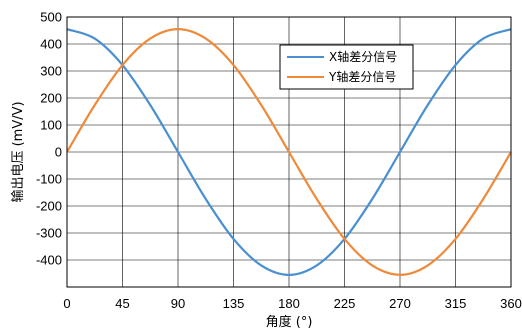  Describe the element at coordinates (289, 303) in the screenshot. I see `x-tick-label: 180` at that location.